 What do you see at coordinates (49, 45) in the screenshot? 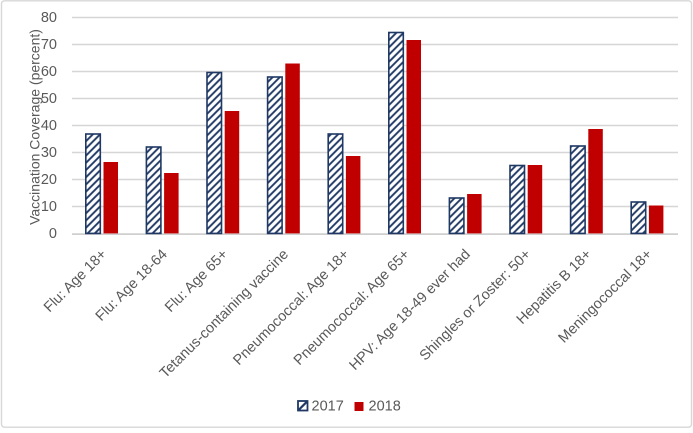
I see `svg-text: 70` at bounding box center [49, 45].